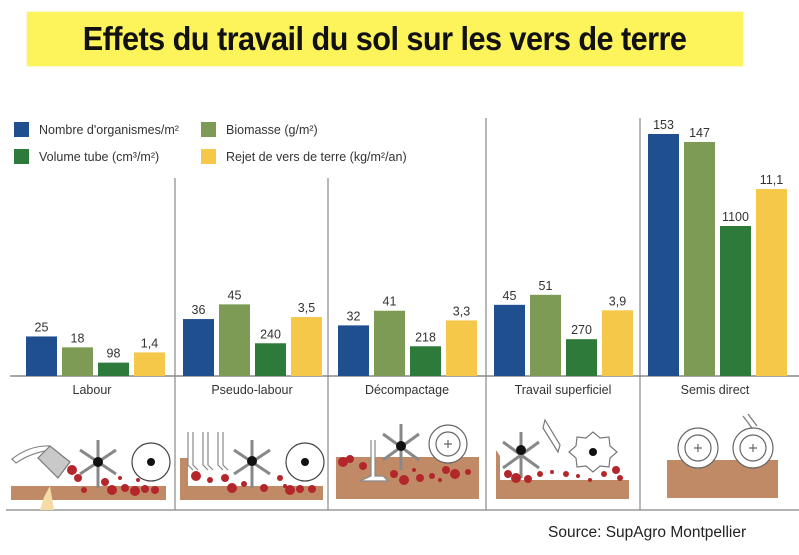 Image resolution: width=799 pixels, height=555 pixels. I want to click on data-label: 25, so click(42, 327).